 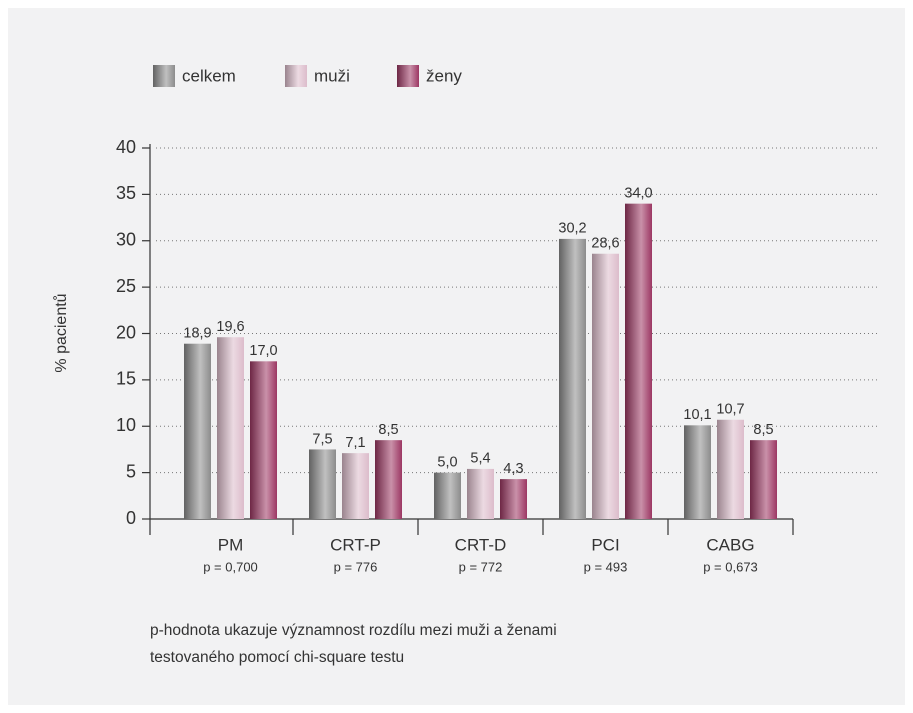 What do you see at coordinates (209, 75) in the screenshot?
I see `legend-label: celkem` at bounding box center [209, 75].